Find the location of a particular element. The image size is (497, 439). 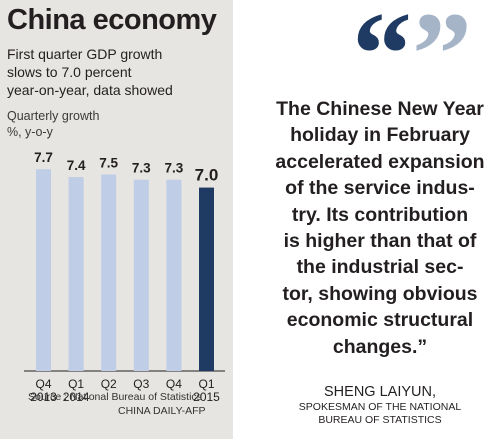

credit-line: CHINA DAILY-AFP is located at coordinates (162, 411).